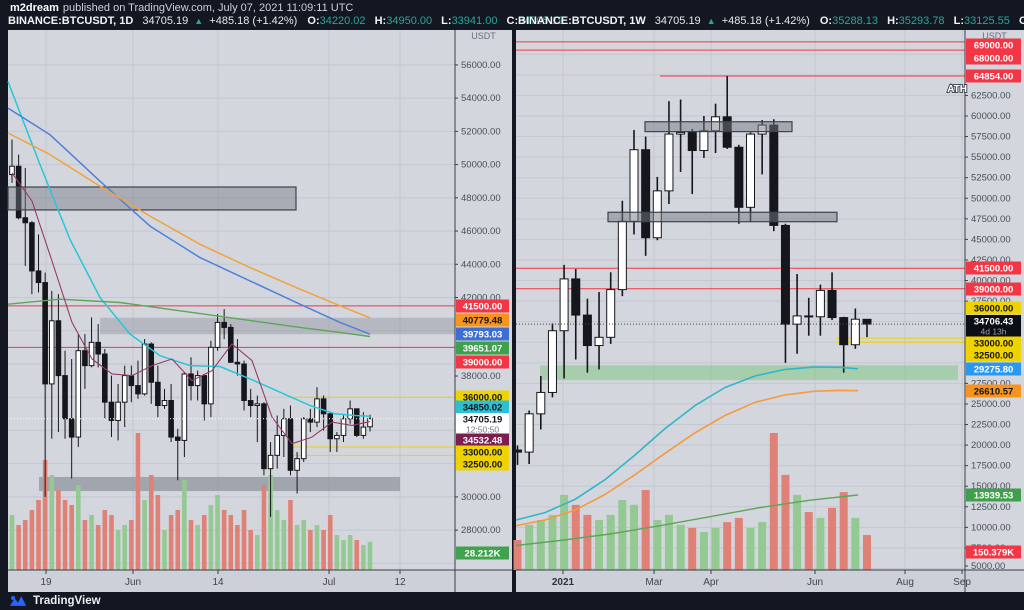 The image size is (1024, 610). What do you see at coordinates (916, 21) in the screenshot?
I see `high-value: H:35293.78` at bounding box center [916, 21].